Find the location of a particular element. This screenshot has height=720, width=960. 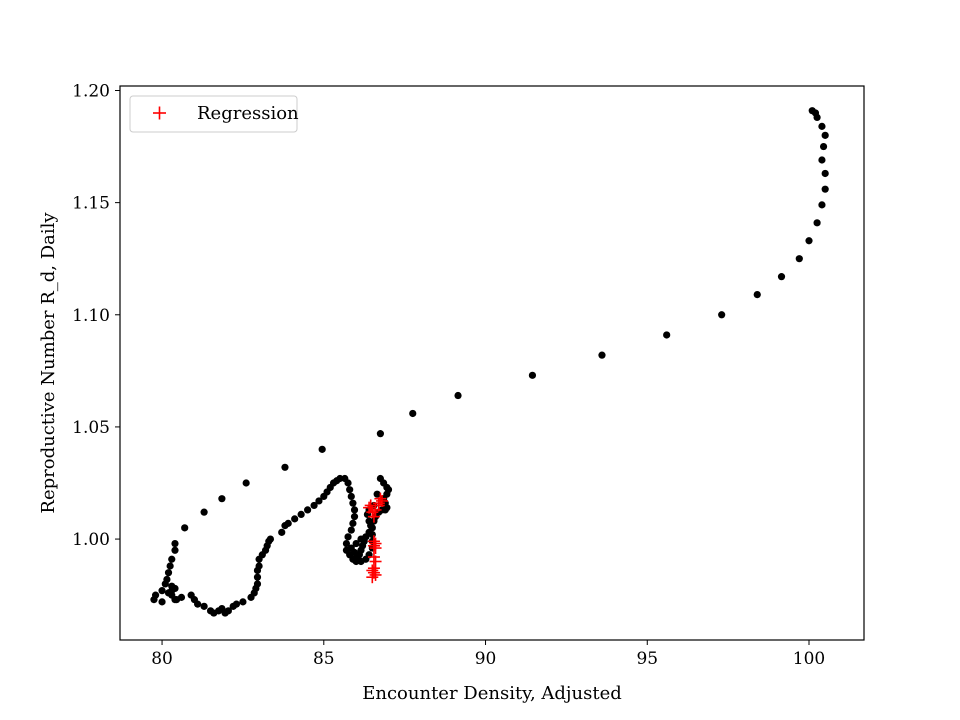

y-tick-label: 1.05 is located at coordinates (91, 428).